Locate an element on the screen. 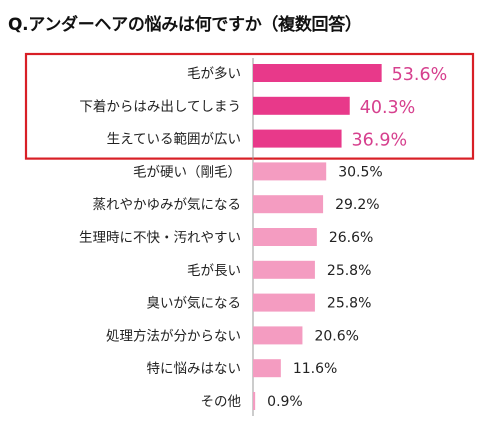  value-label: 36.9% is located at coordinates (380, 141).